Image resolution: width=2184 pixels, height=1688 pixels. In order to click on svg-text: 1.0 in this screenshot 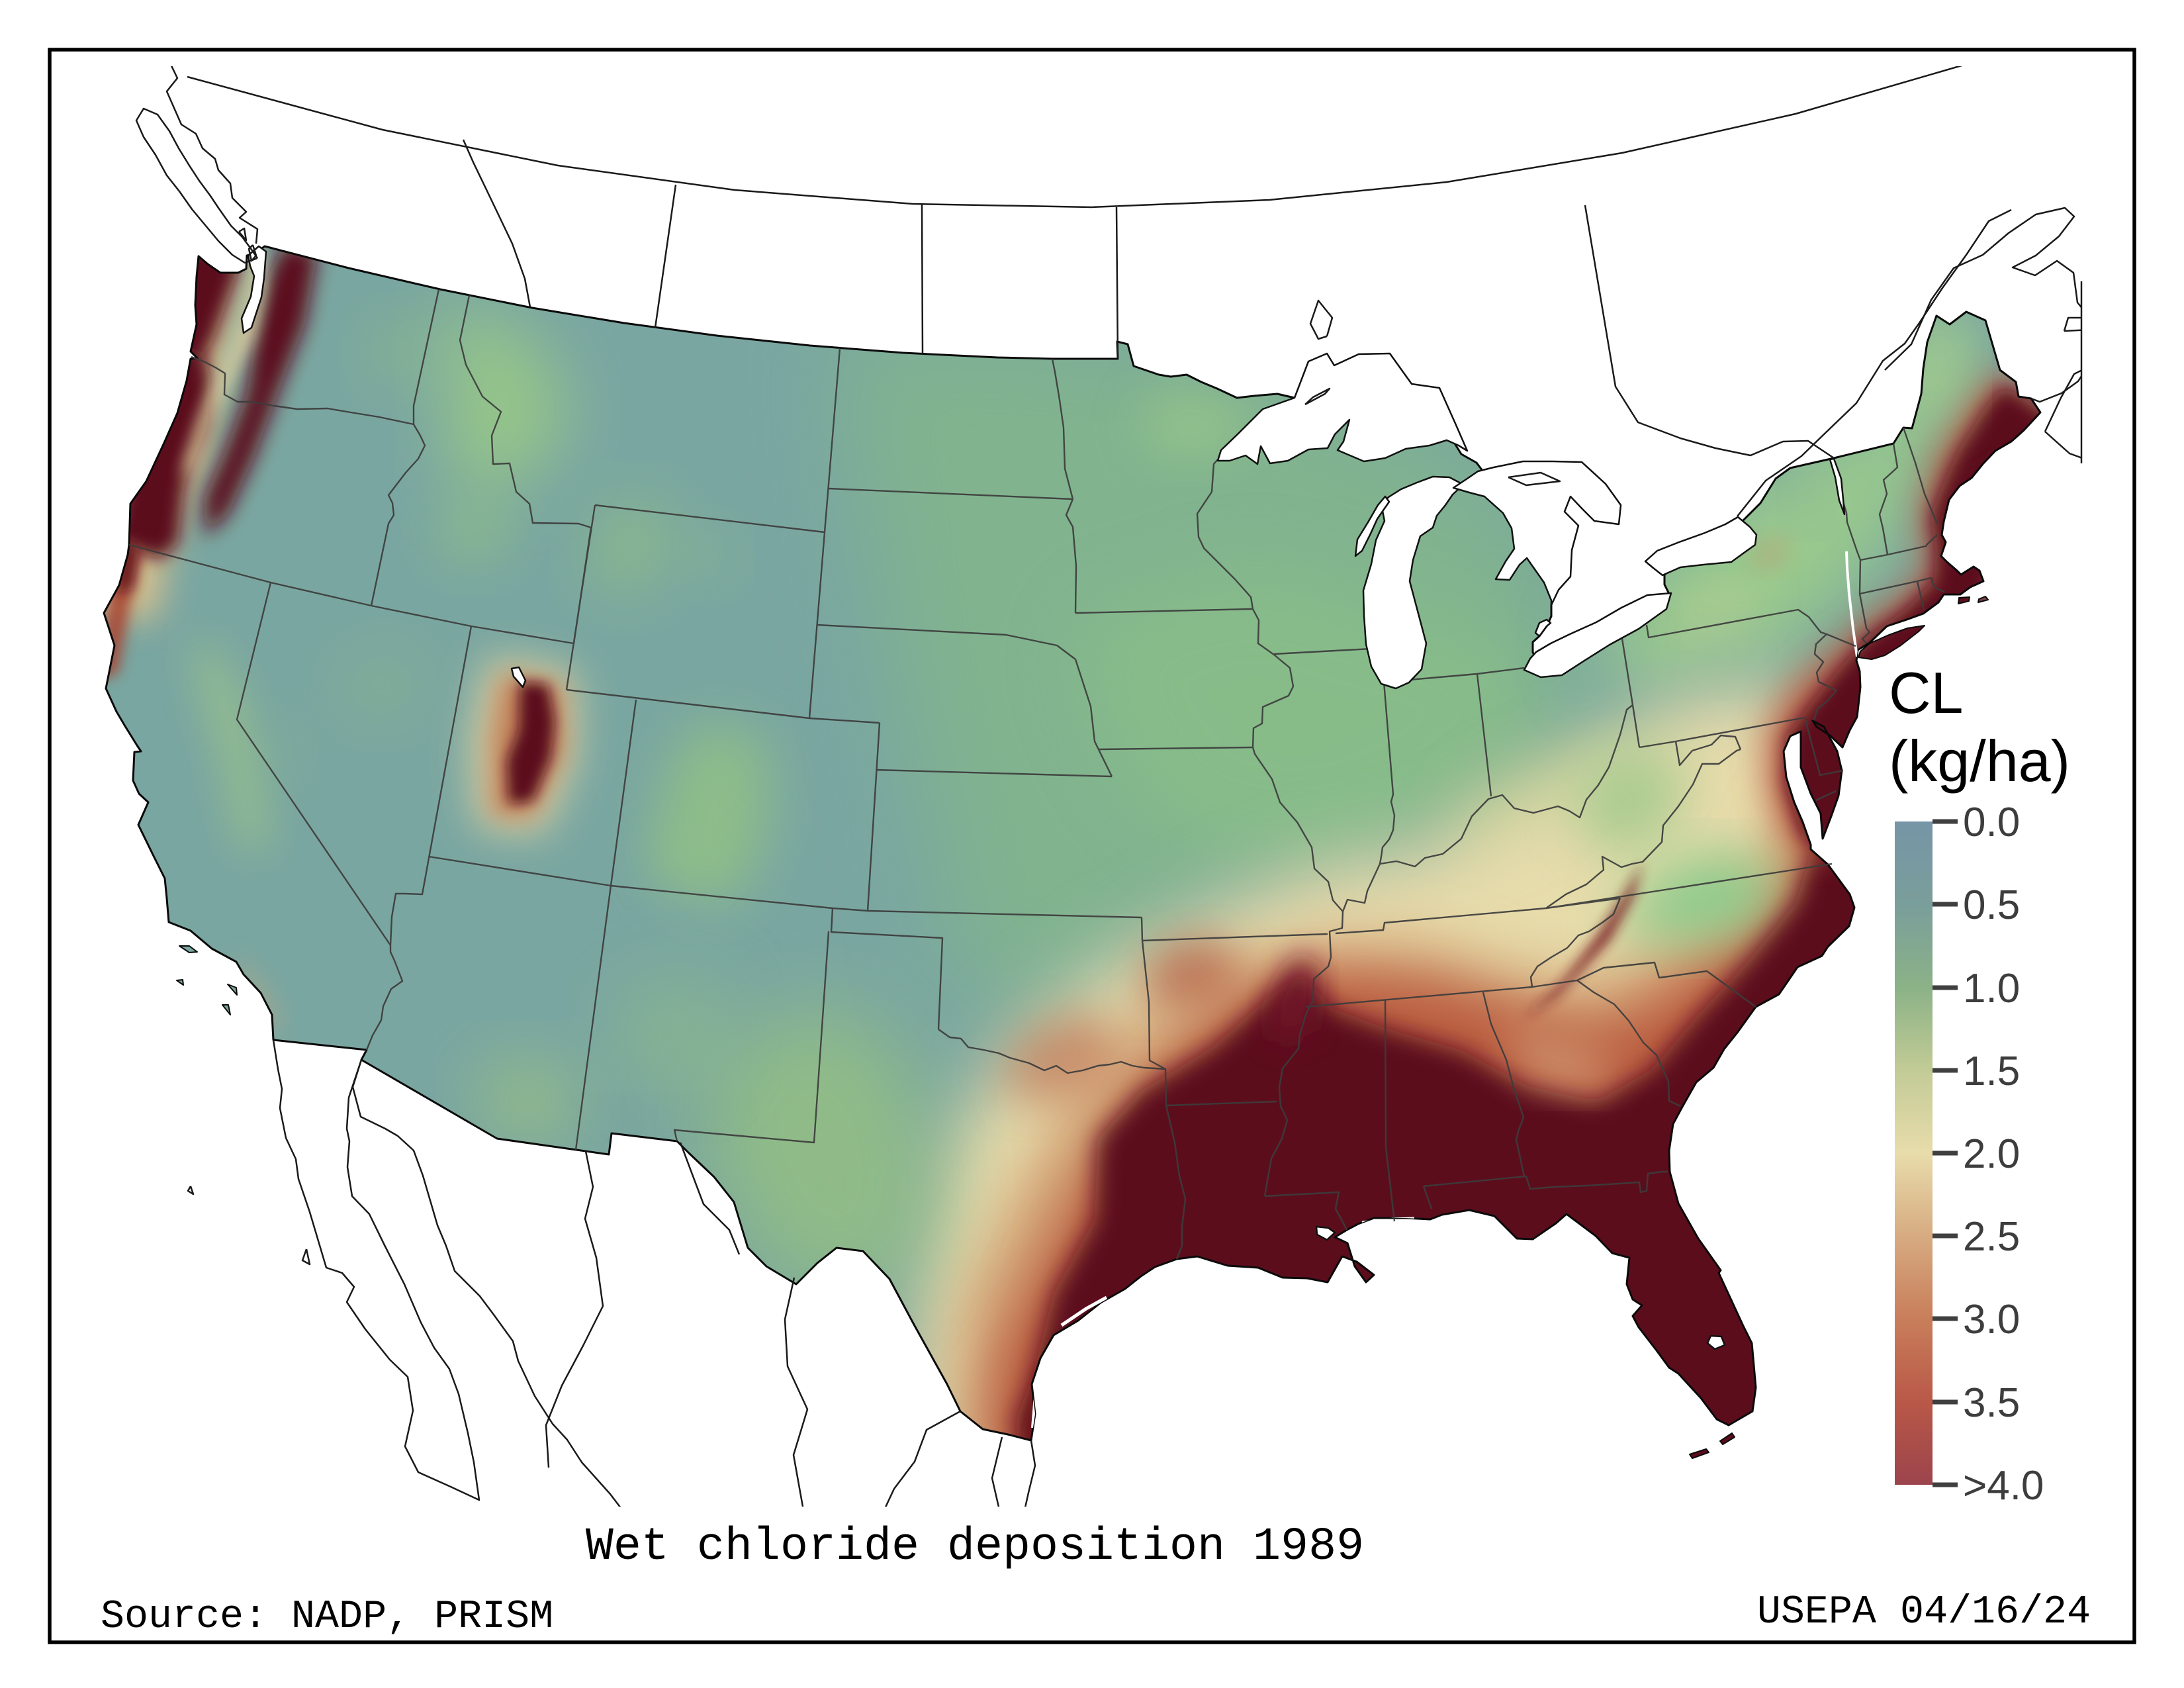, I will do `click(1991, 988)`.